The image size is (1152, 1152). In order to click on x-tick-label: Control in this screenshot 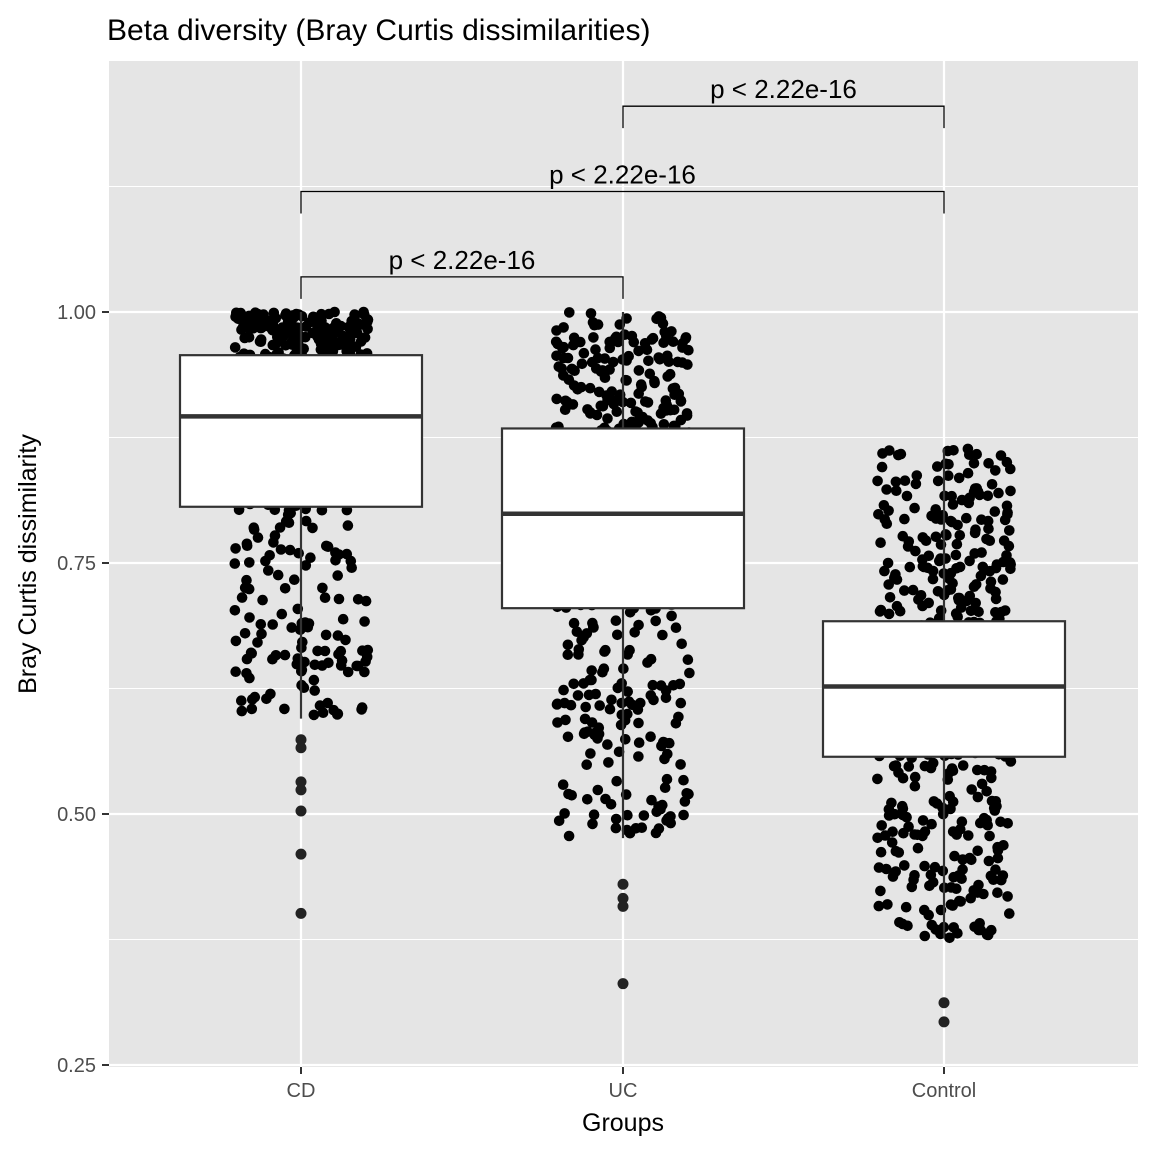, I will do `click(944, 1091)`.